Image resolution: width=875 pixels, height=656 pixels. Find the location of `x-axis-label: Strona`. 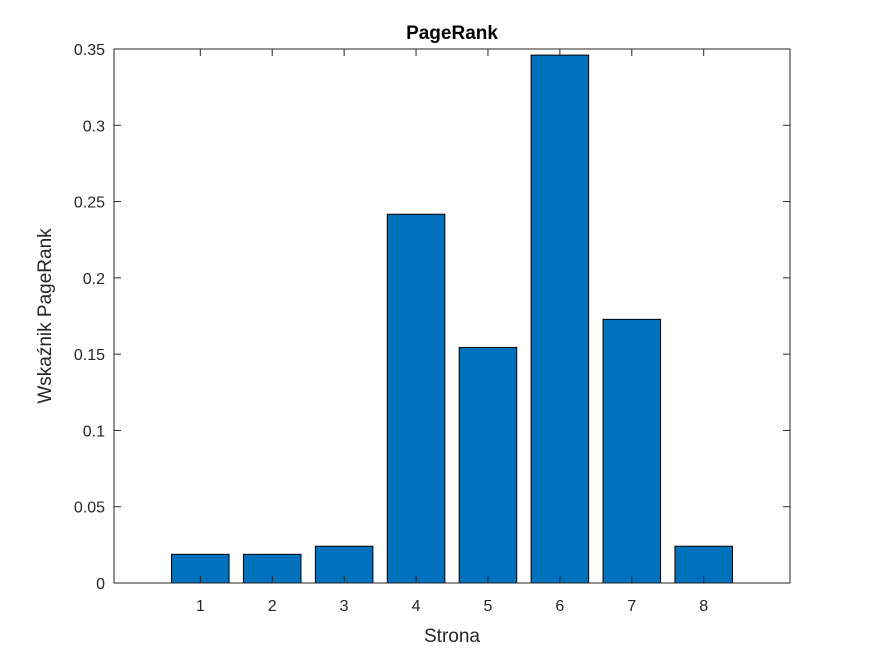

x-axis-label: Strona is located at coordinates (452, 636).